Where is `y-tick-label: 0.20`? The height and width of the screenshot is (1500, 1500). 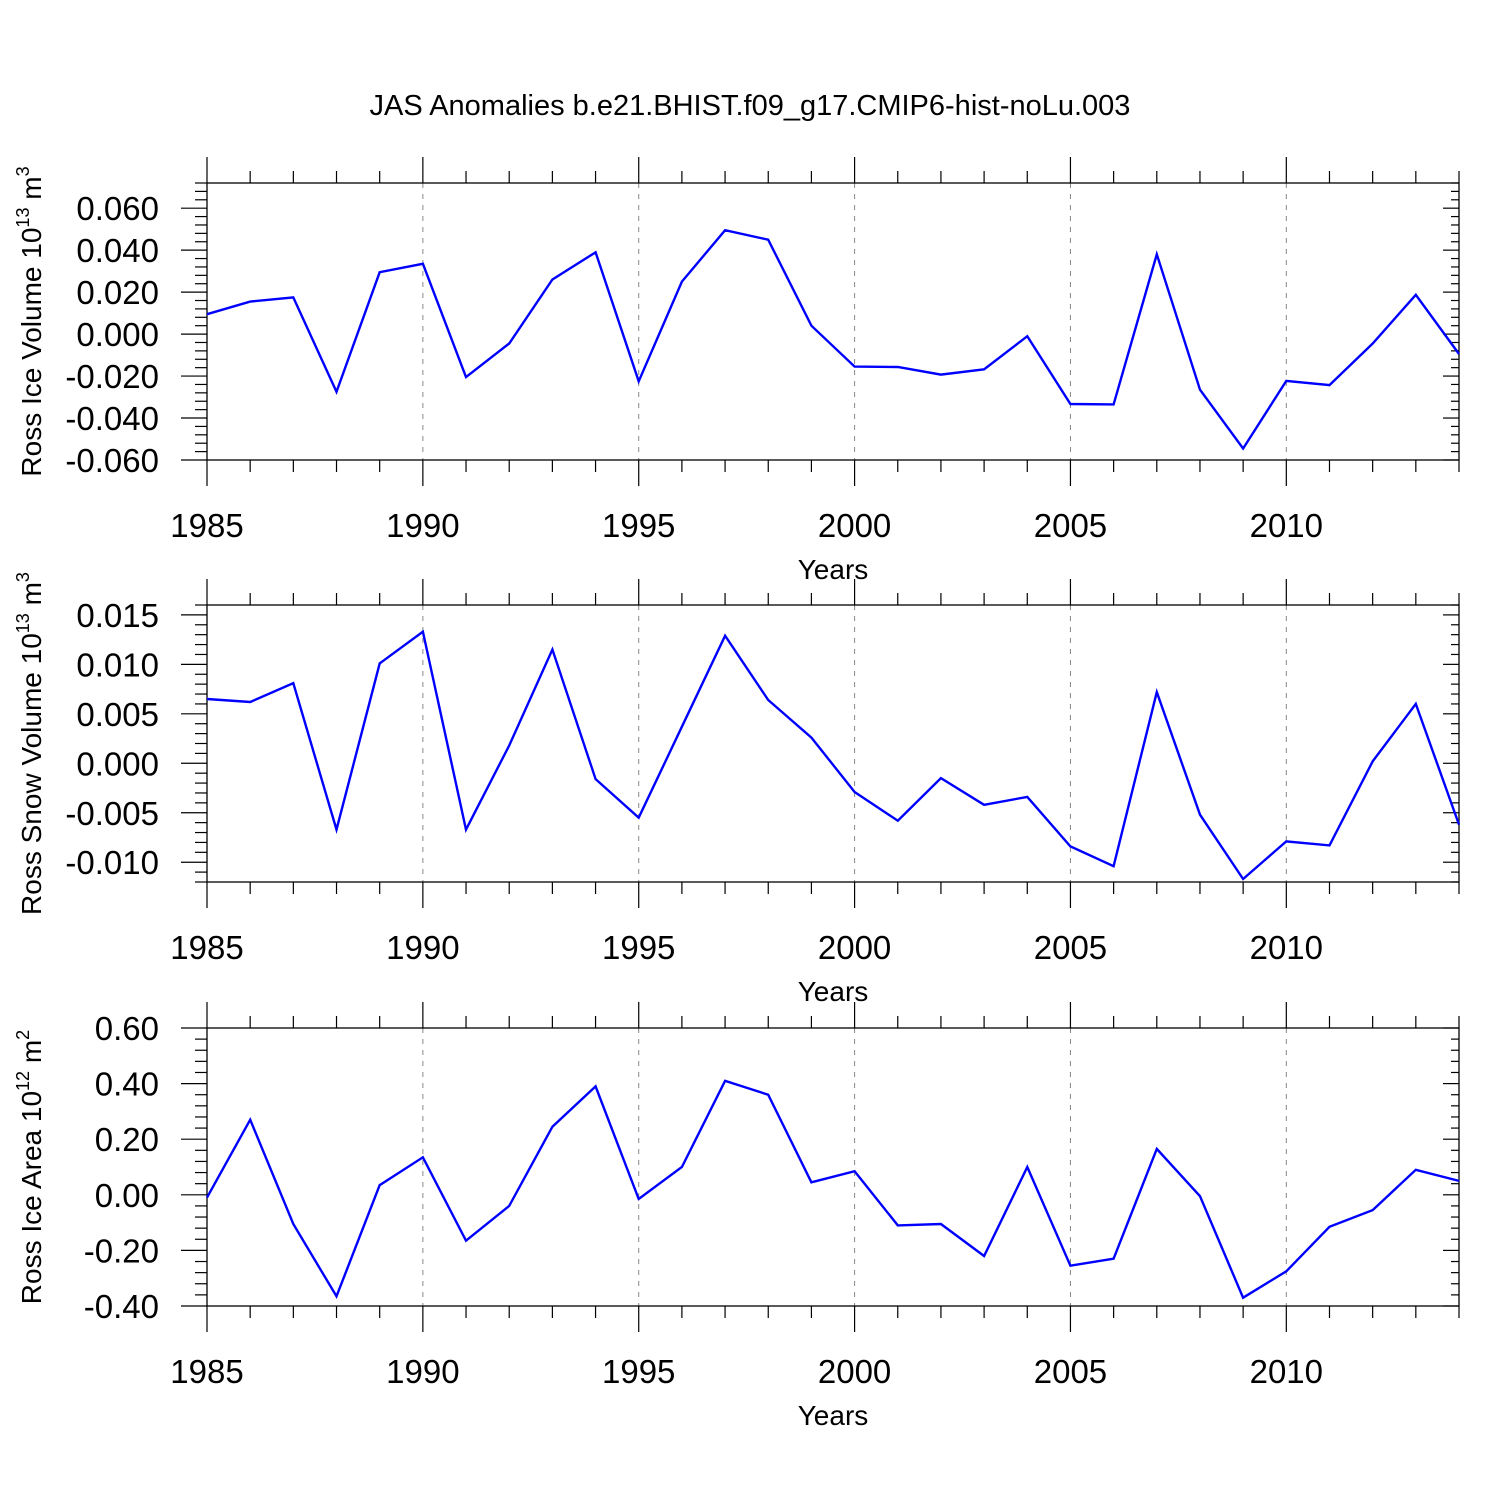
y-tick-label: 0.20 is located at coordinates (127, 1139).